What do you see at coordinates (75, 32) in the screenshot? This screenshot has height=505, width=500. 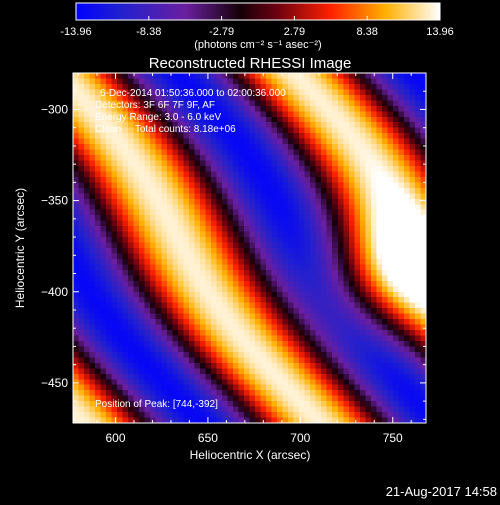 I see `colorbar-tick-label: -13.96` at bounding box center [75, 32].